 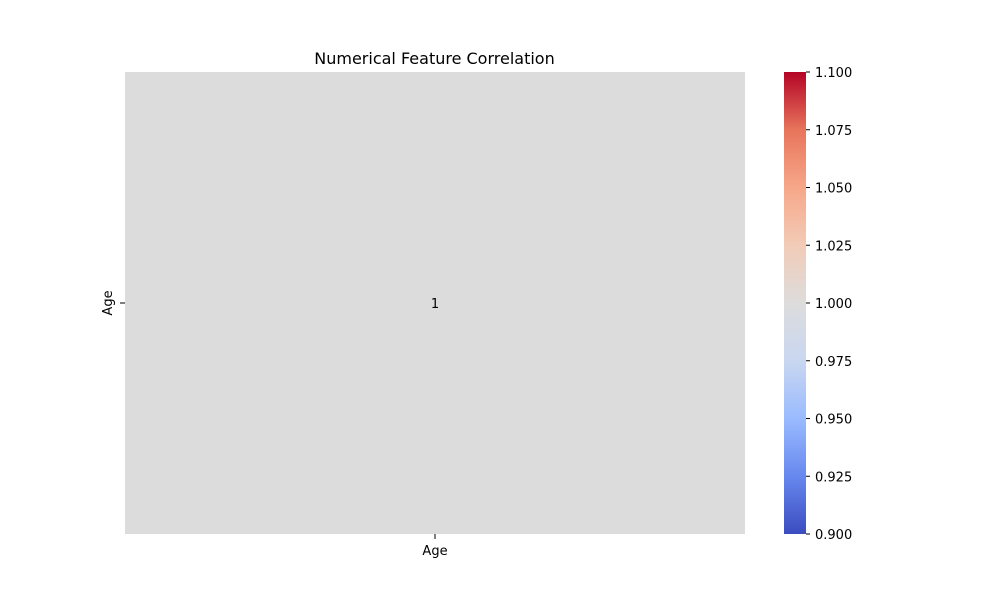 I want to click on colorbar-tick-label: 1.050, so click(x=833, y=189).